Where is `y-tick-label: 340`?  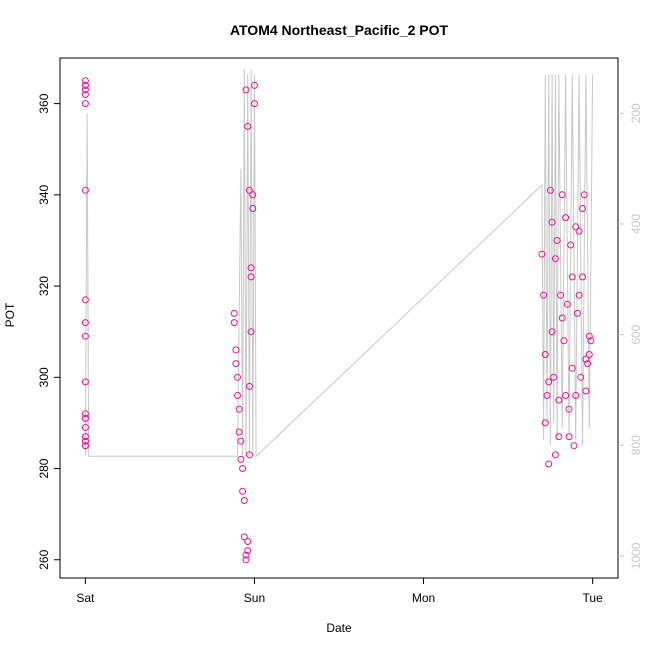
y-tick-label: 340 is located at coordinates (44, 195).